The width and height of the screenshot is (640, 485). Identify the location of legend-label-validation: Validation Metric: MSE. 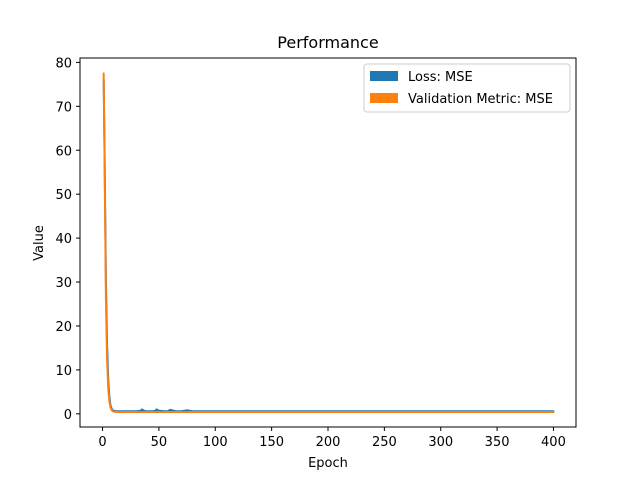
(480, 99).